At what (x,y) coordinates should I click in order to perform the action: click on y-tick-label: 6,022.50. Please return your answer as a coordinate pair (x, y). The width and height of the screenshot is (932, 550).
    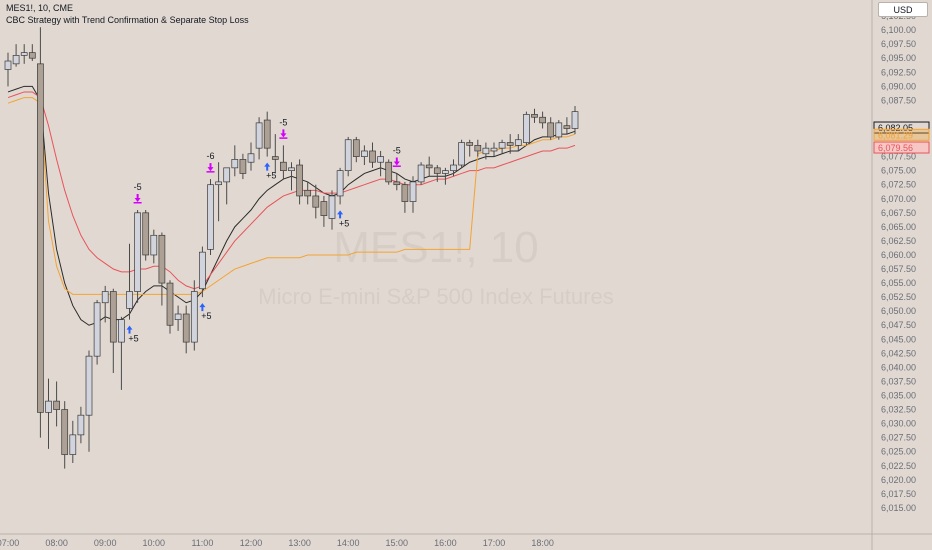
    Looking at the image, I should click on (898, 466).